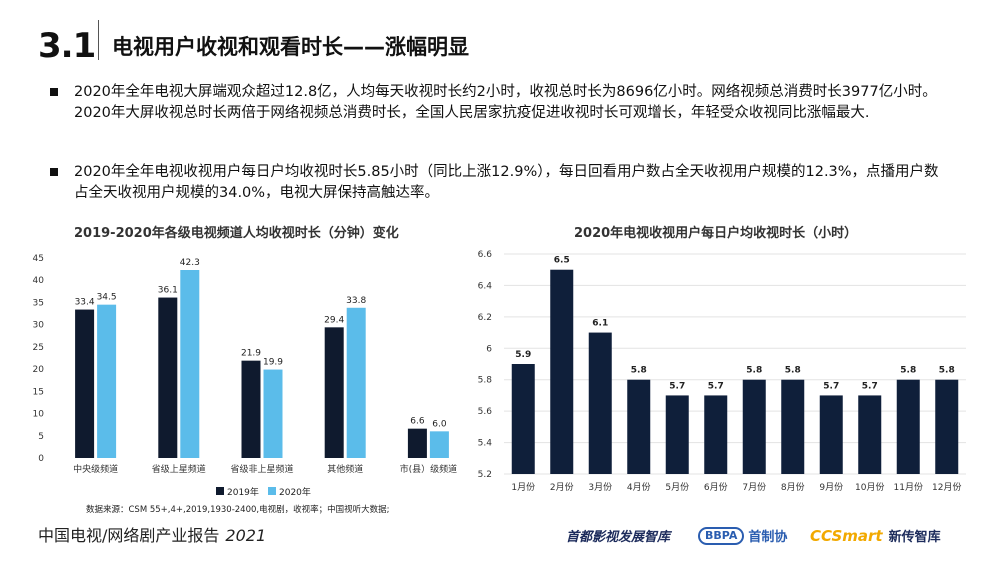 The width and height of the screenshot is (1000, 563). I want to click on x-tick-label: 市(县）级频道, so click(429, 469).